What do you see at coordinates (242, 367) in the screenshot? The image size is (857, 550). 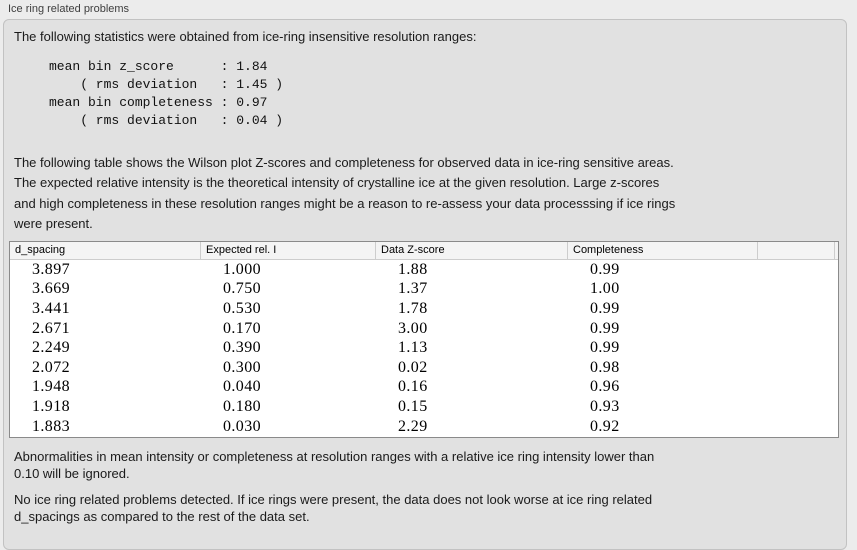 I see `table-cell: 0.300` at bounding box center [242, 367].